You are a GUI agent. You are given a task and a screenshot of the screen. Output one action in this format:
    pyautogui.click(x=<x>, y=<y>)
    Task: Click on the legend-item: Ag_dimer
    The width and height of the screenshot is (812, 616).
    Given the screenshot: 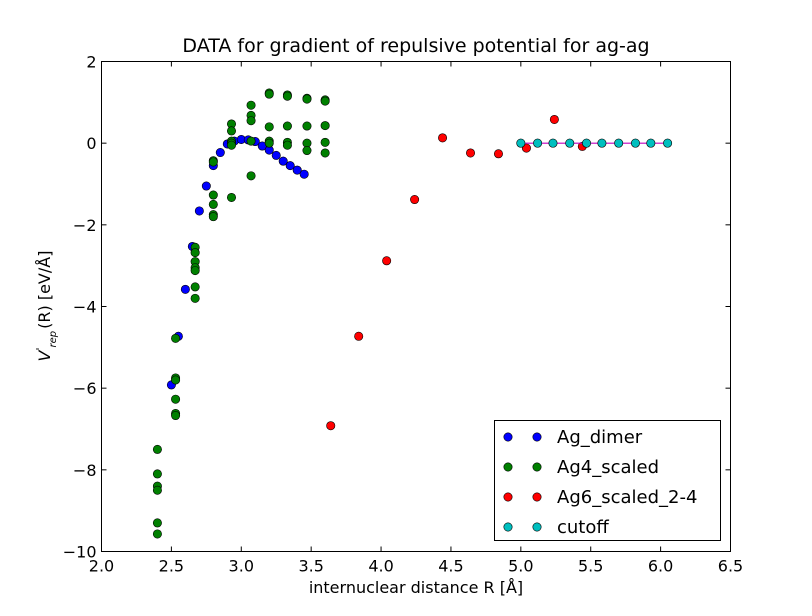 What is the action you would take?
    pyautogui.click(x=573, y=437)
    